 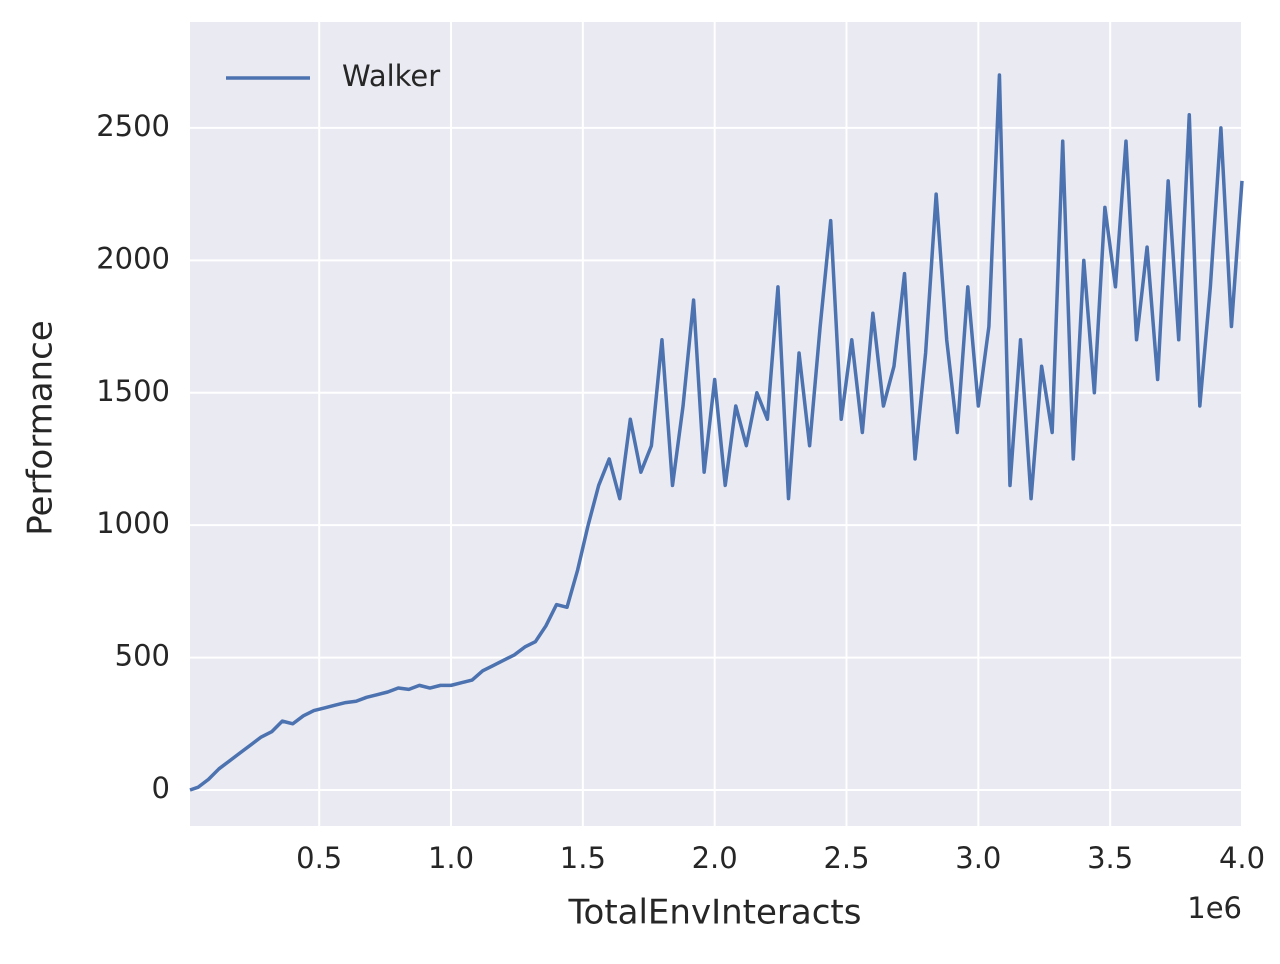 What do you see at coordinates (319, 858) in the screenshot?
I see `x-tick-label: 0.5` at bounding box center [319, 858].